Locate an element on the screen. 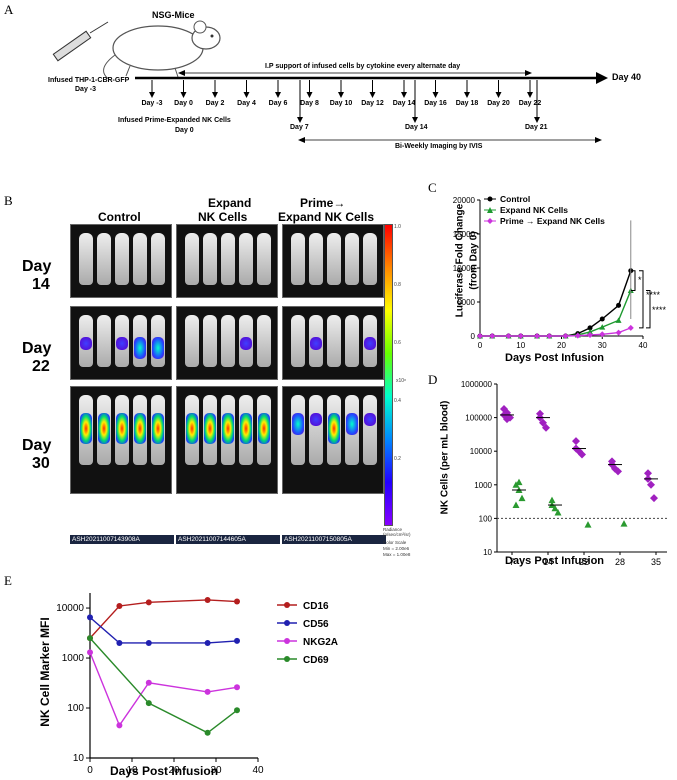  row-day-22-a: Day is located at coordinates (37, 348).